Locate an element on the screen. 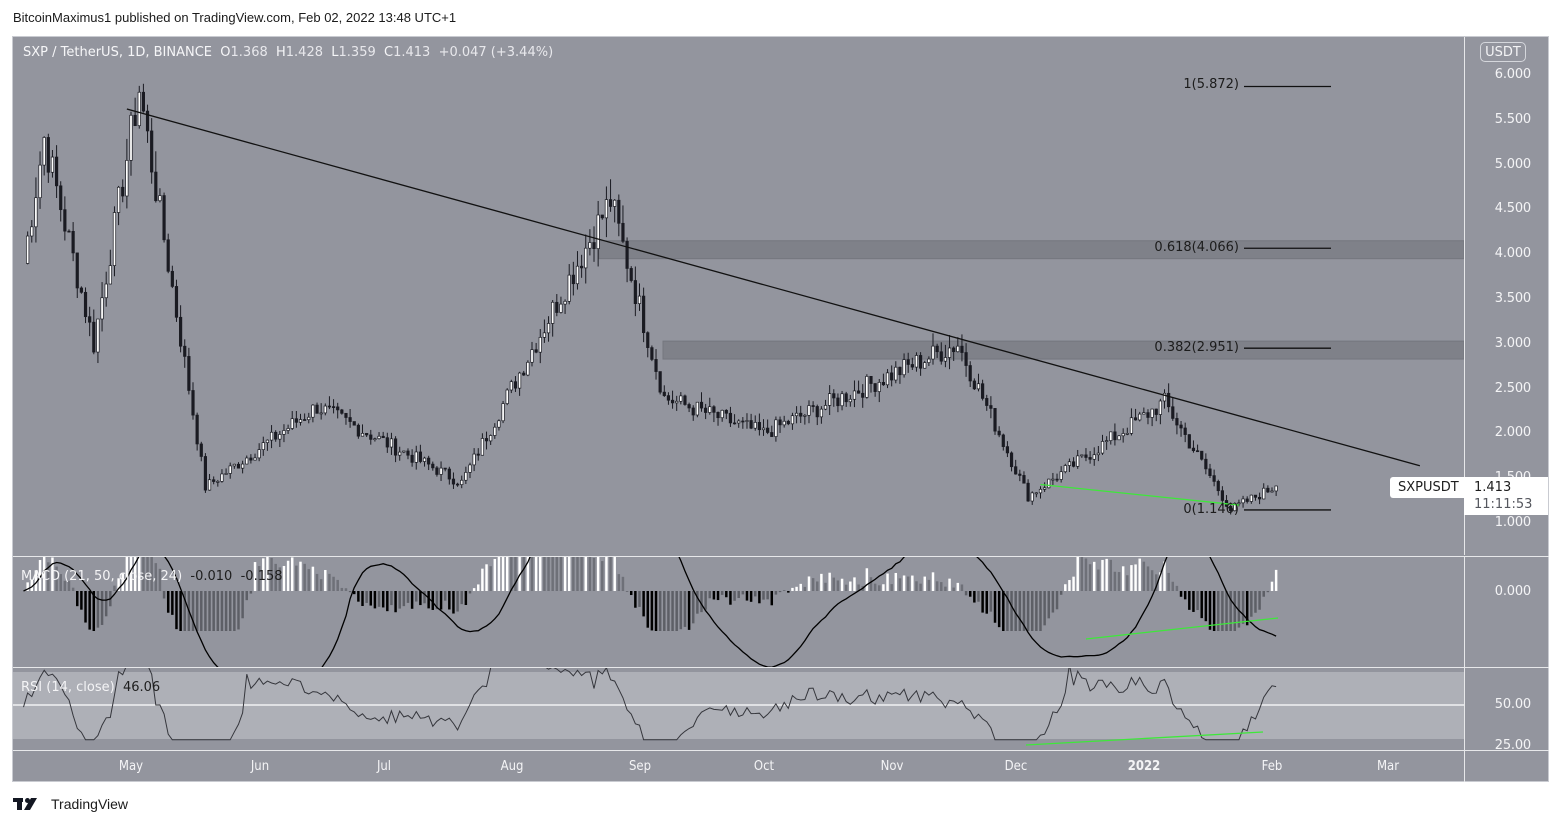 The width and height of the screenshot is (1562, 827). price-tick: 2.000 is located at coordinates (1512, 433).